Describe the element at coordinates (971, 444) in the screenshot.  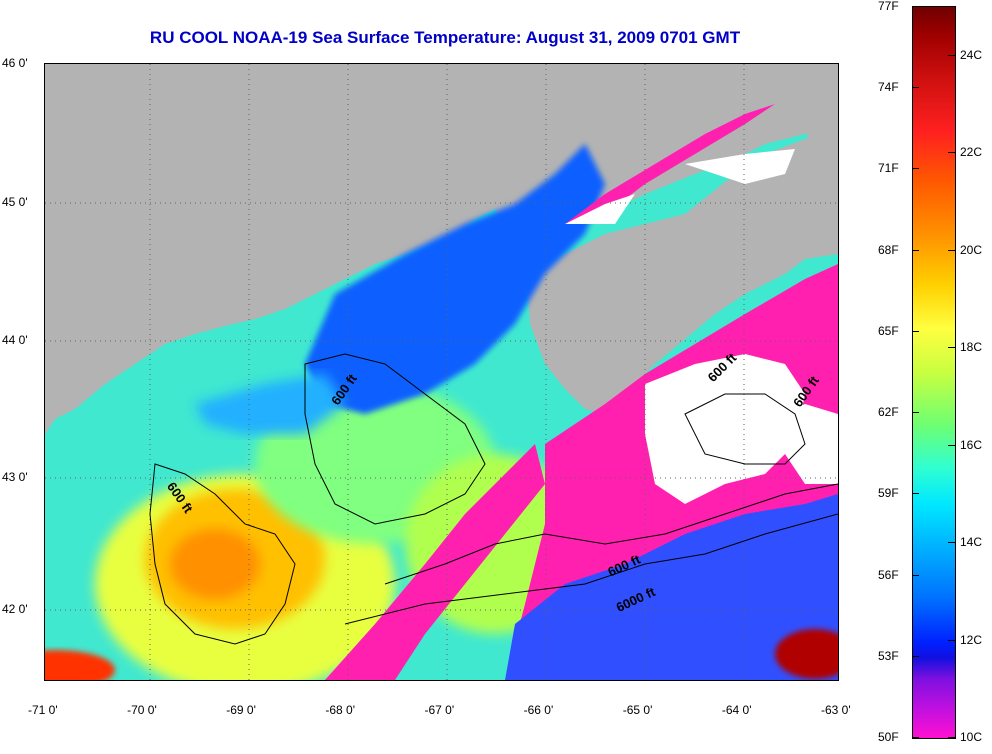
I see `colorbar-celsius-label: 16C` at that location.